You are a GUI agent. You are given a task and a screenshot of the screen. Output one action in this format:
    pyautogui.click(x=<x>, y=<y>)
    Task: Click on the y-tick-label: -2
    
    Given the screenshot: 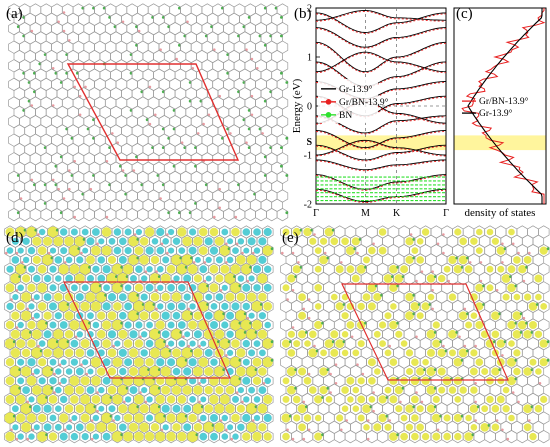 What is the action you would take?
    pyautogui.click(x=308, y=205)
    